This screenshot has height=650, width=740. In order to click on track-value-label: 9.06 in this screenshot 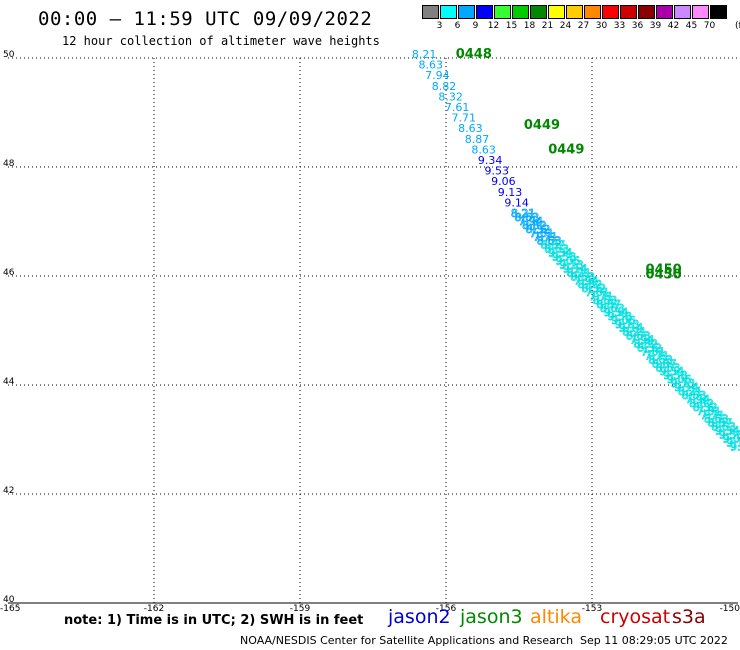, I will do `click(503, 181)`.